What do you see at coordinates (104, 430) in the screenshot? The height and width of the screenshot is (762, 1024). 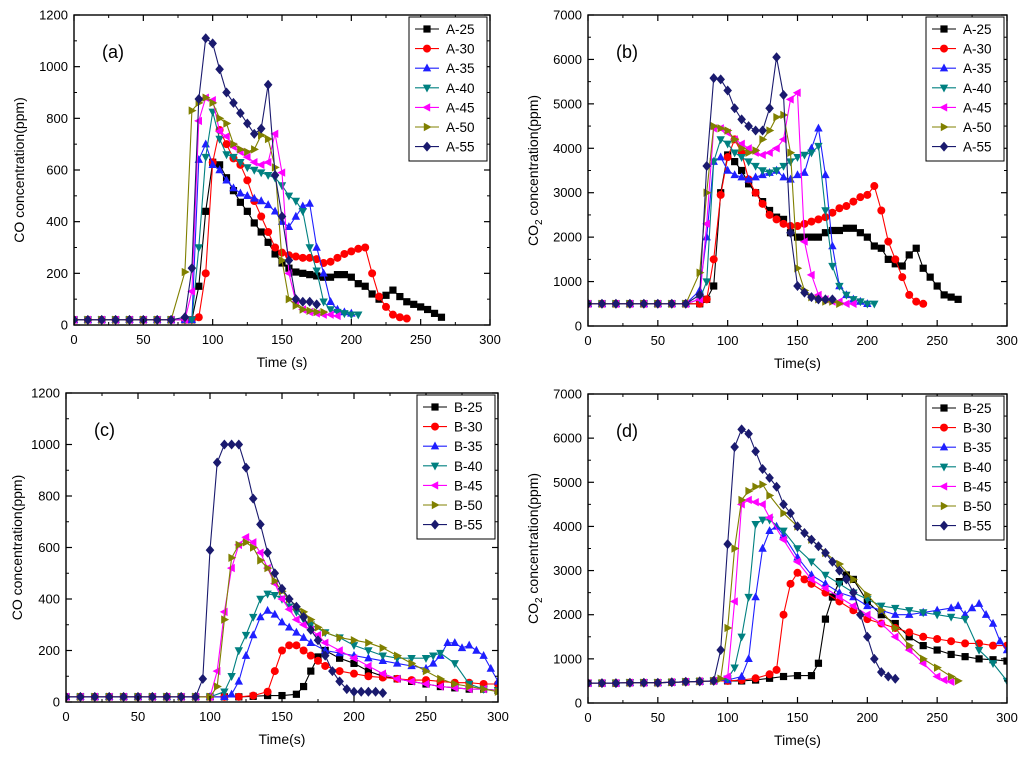 I see `panel-label: (c)` at bounding box center [104, 430].